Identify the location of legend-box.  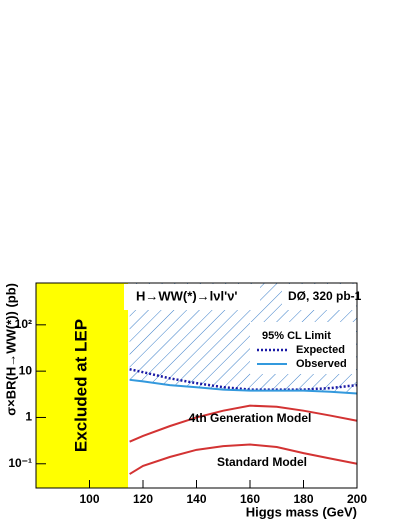
(303, 348).